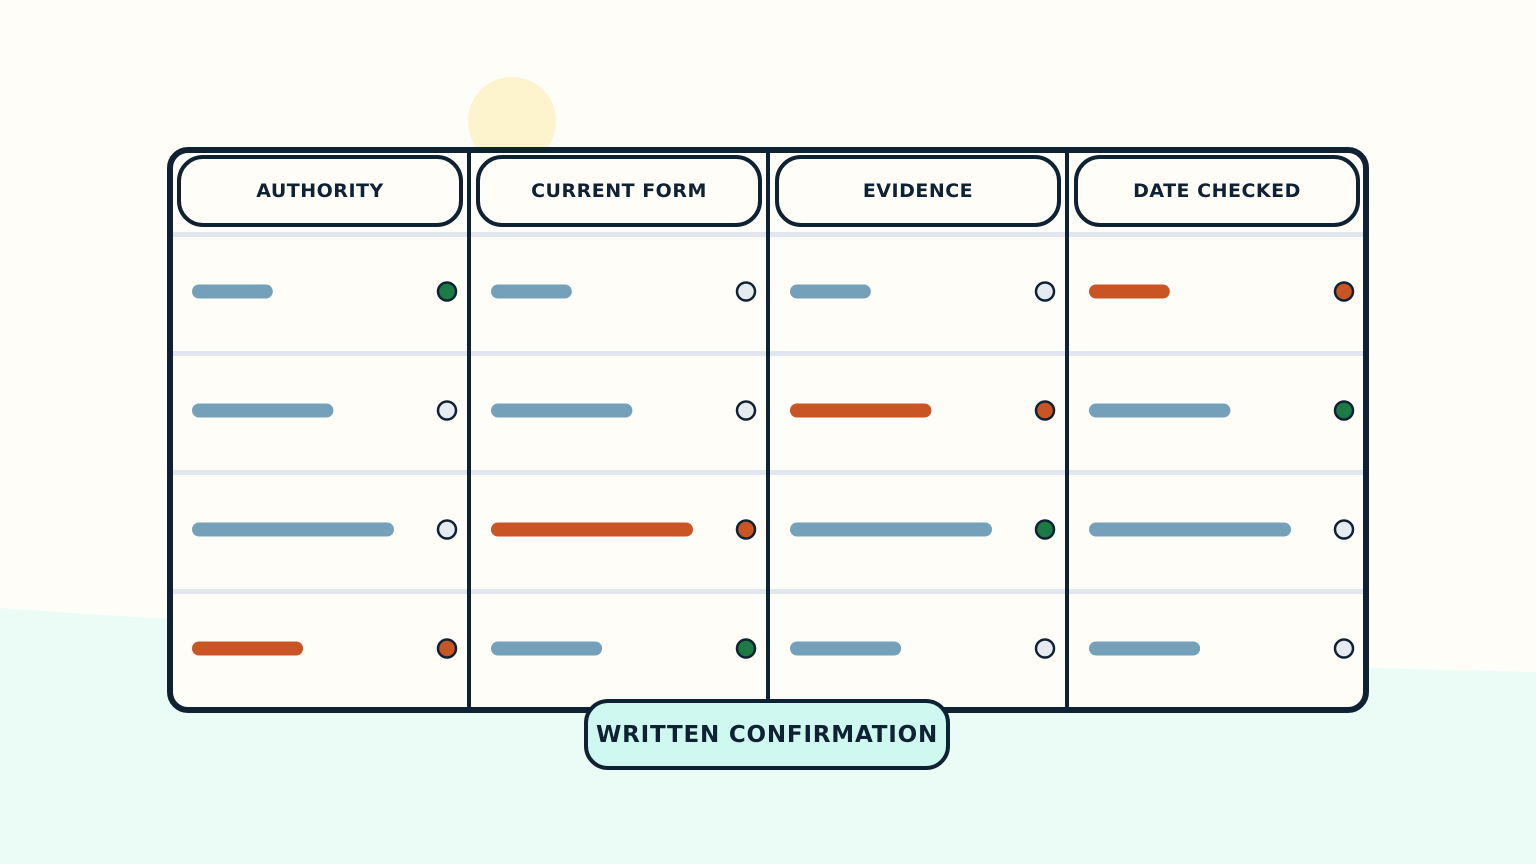 This screenshot has height=864, width=1536. I want to click on header-label-current-form: CURRENT FORM, so click(619, 191).